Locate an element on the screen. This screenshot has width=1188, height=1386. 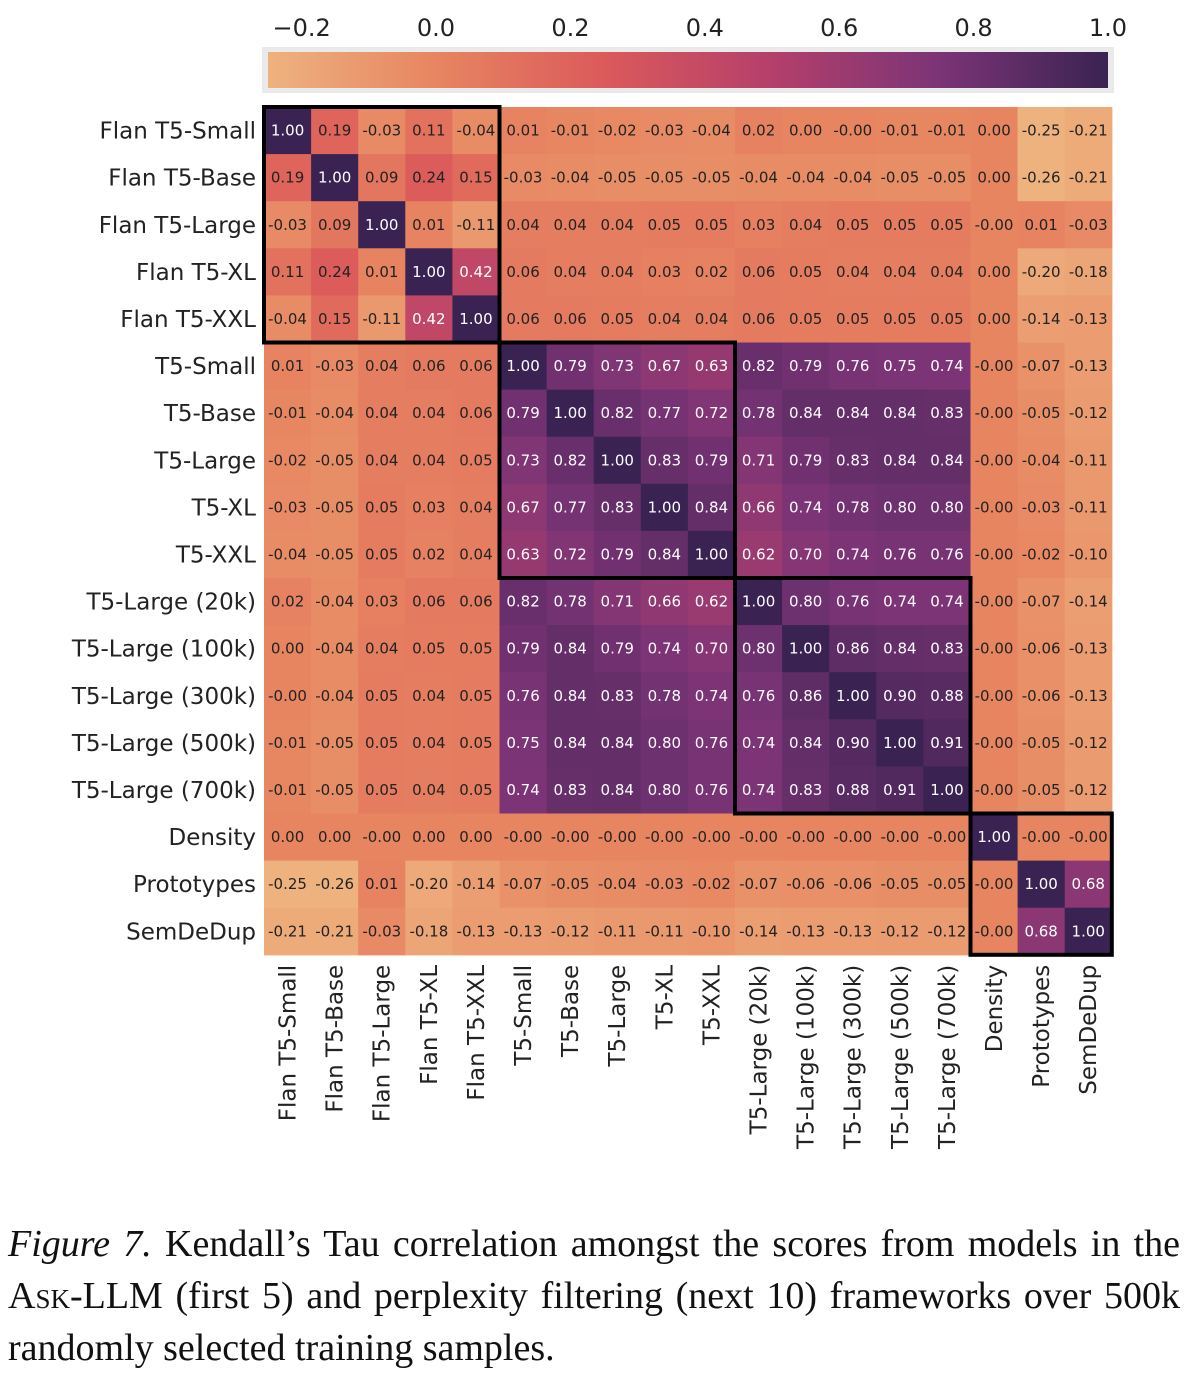
cell-value-label: 0.83 is located at coordinates (852, 460).